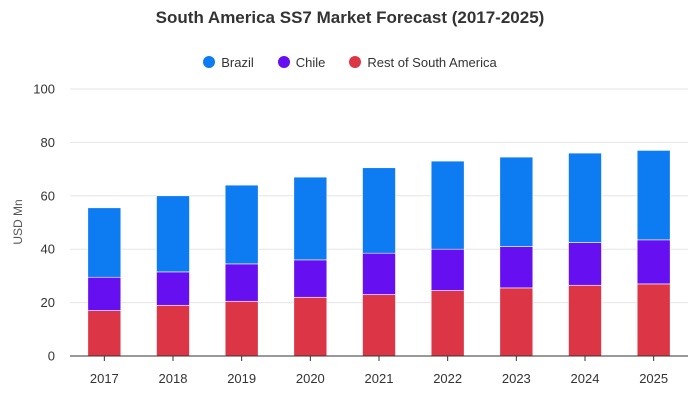 The height and width of the screenshot is (400, 700). What do you see at coordinates (653, 320) in the screenshot?
I see `bar-rest-of-south-america-2025` at bounding box center [653, 320].